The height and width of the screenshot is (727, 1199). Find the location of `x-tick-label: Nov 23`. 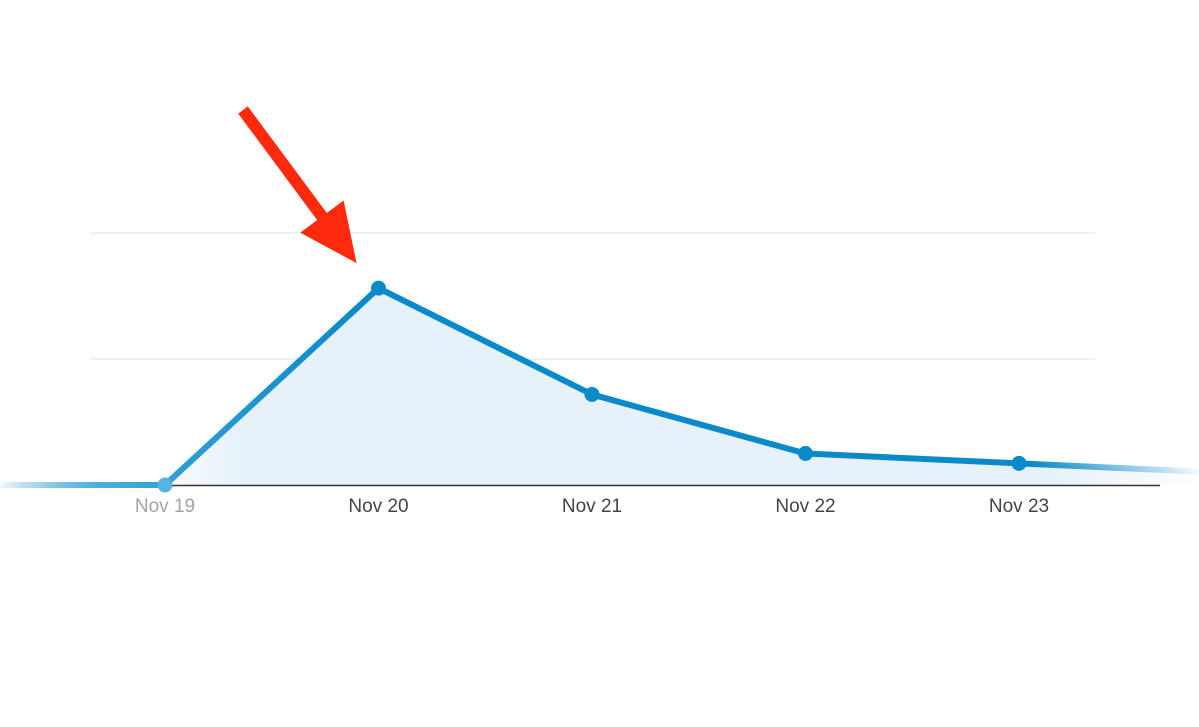

x-tick-label: Nov 23 is located at coordinates (1019, 506).